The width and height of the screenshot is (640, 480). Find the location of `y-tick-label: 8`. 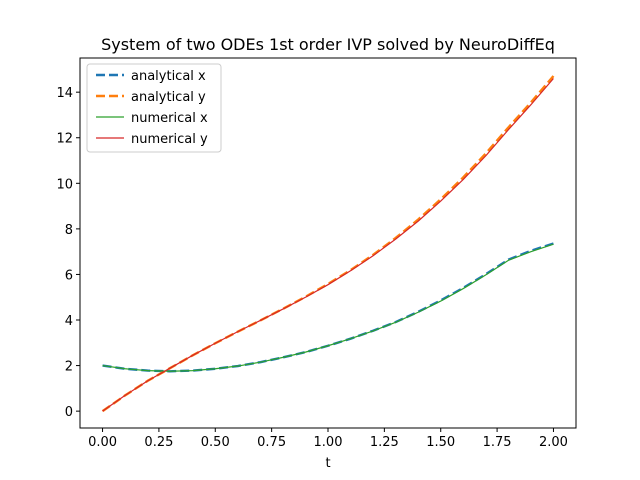

y-tick-label: 8 is located at coordinates (69, 230).